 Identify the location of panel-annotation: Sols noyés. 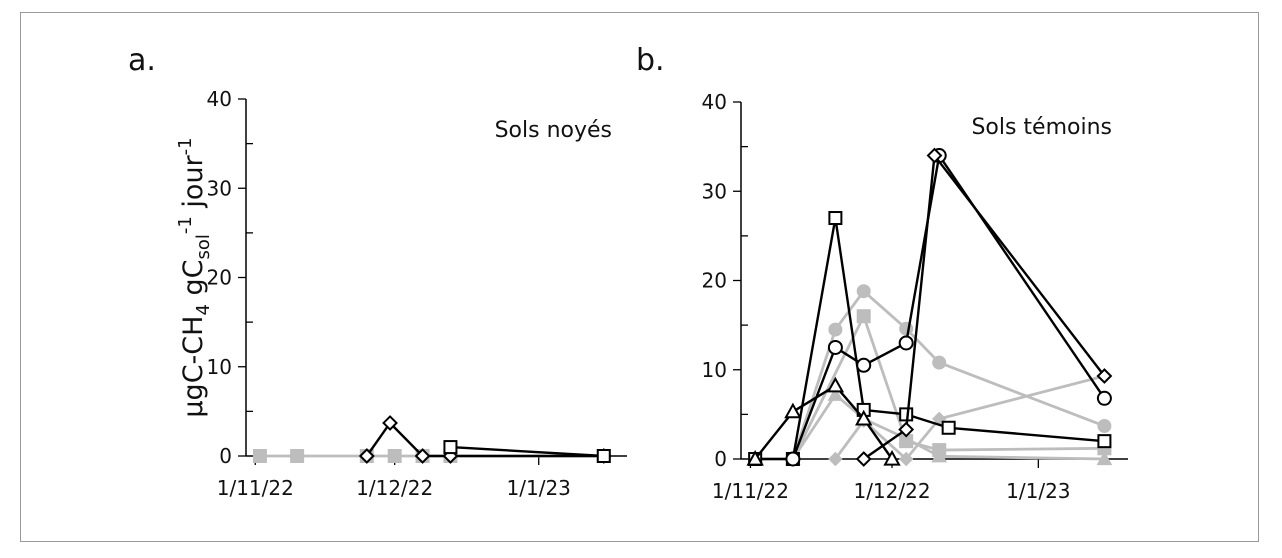
(553, 130).